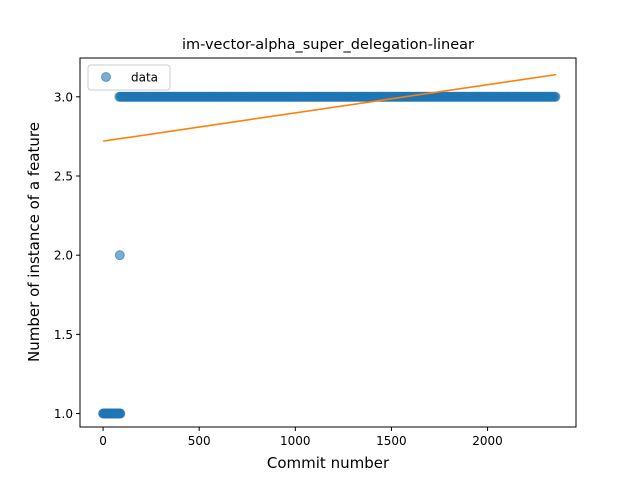  Describe the element at coordinates (63, 97) in the screenshot. I see `y-tick-label: 3.0` at that location.